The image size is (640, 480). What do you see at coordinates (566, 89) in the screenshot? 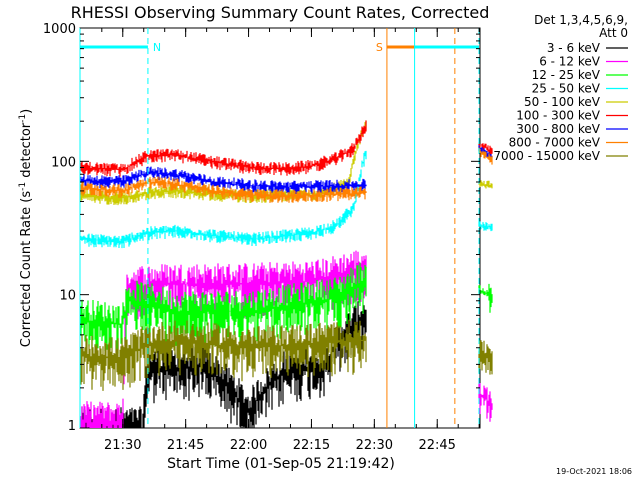
I see `legend-label: 25 - 50 keV` at bounding box center [566, 89].